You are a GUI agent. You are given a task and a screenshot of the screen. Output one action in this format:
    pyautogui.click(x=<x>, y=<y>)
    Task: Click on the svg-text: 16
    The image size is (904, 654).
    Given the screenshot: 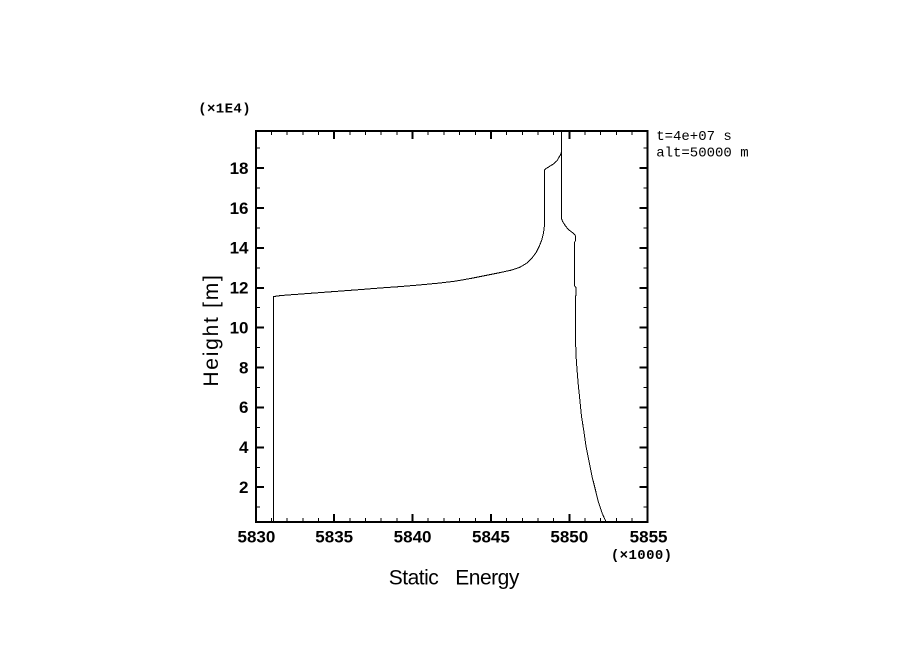 What is the action you would take?
    pyautogui.click(x=239, y=208)
    